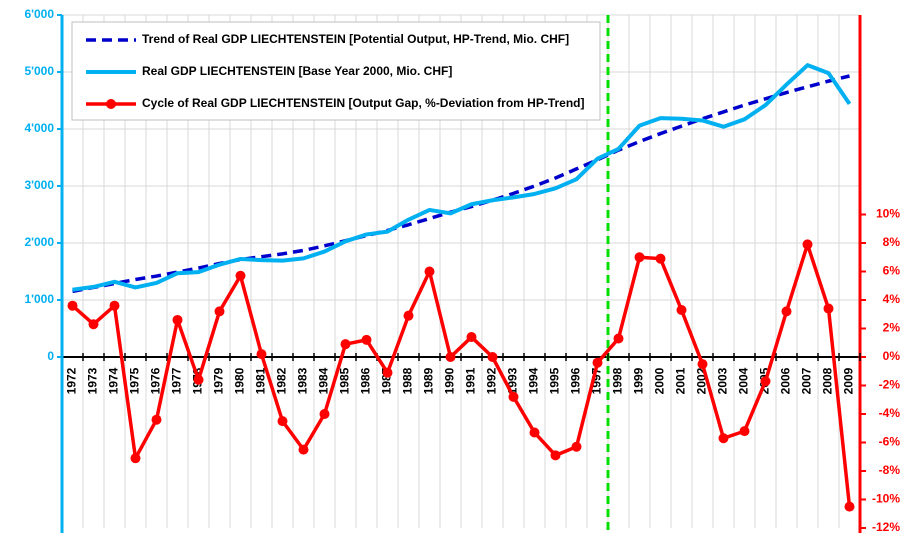 The image size is (904, 538). I want to click on x-tick-label: 1993, so click(513, 380).